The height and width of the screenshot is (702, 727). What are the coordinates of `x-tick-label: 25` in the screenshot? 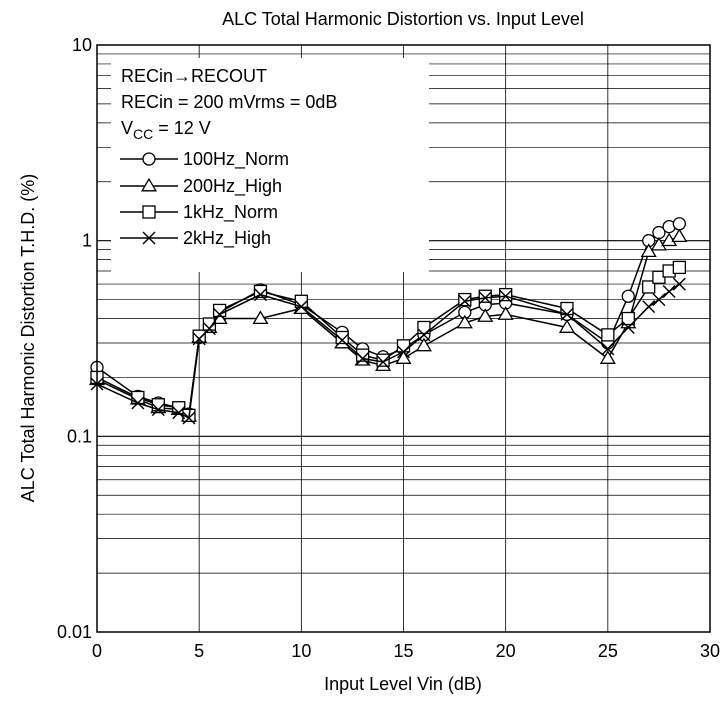 It's located at (608, 651).